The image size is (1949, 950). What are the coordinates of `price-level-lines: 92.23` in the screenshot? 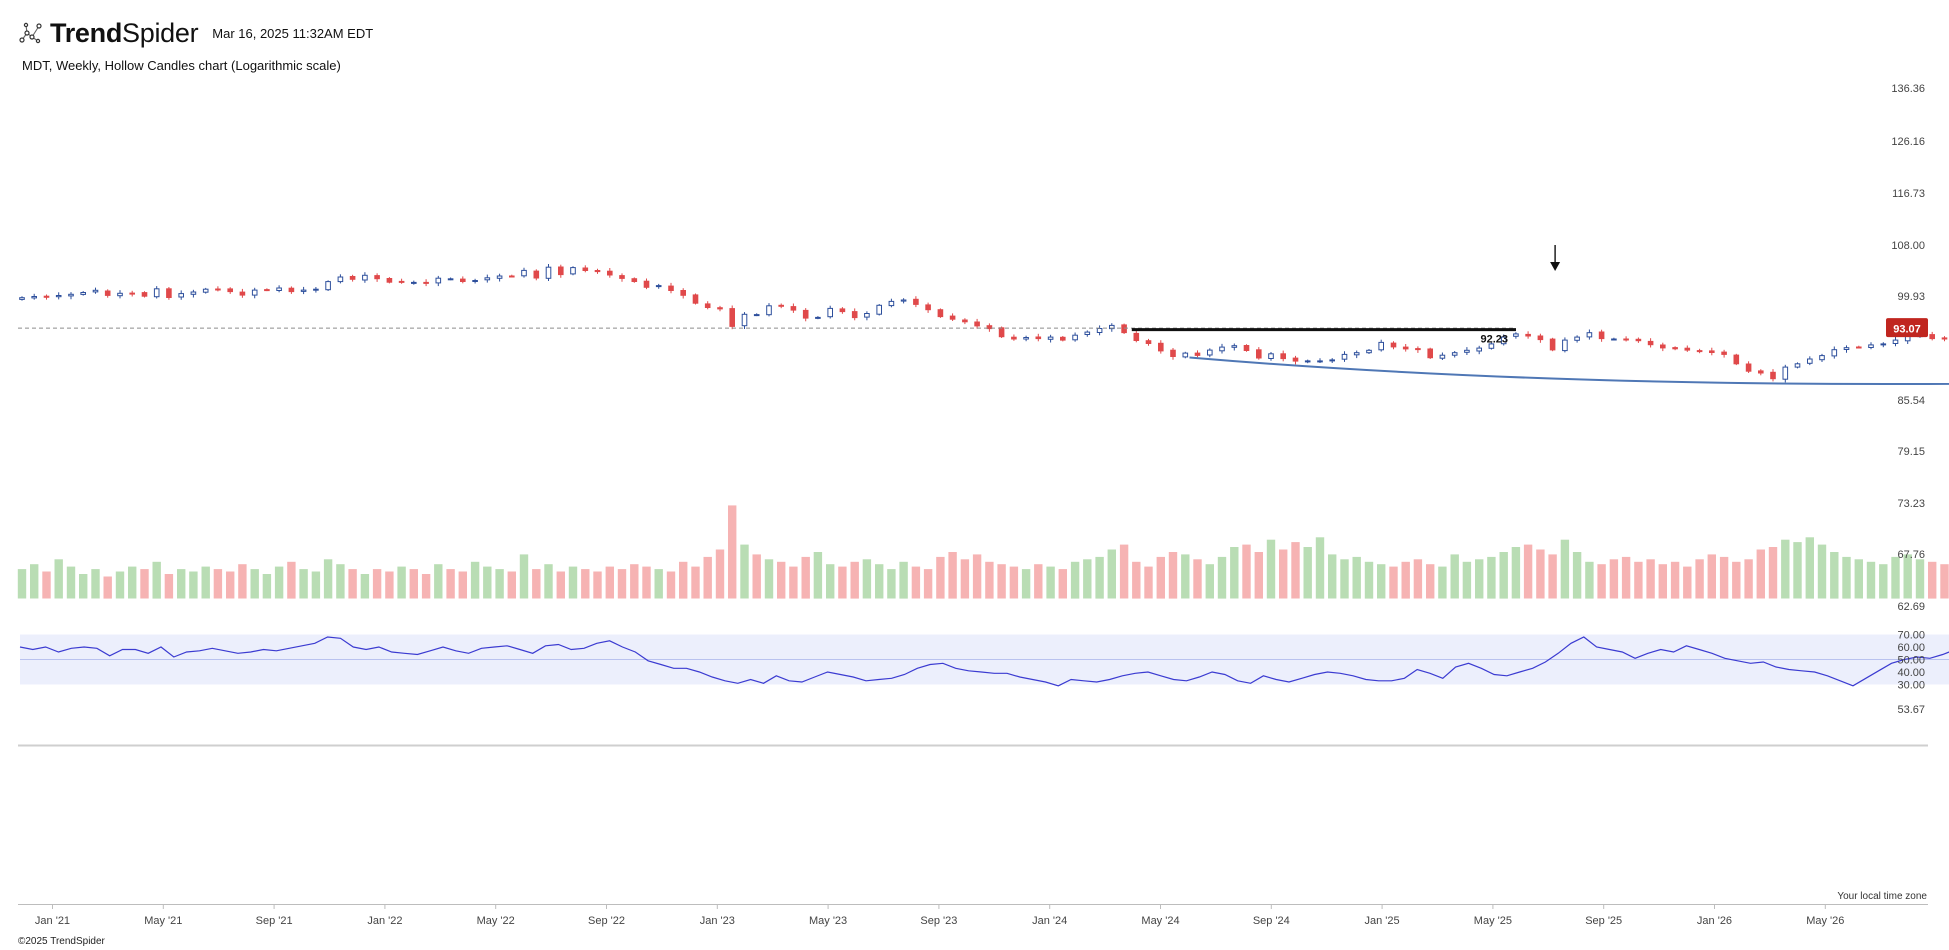 It's located at (767, 336).